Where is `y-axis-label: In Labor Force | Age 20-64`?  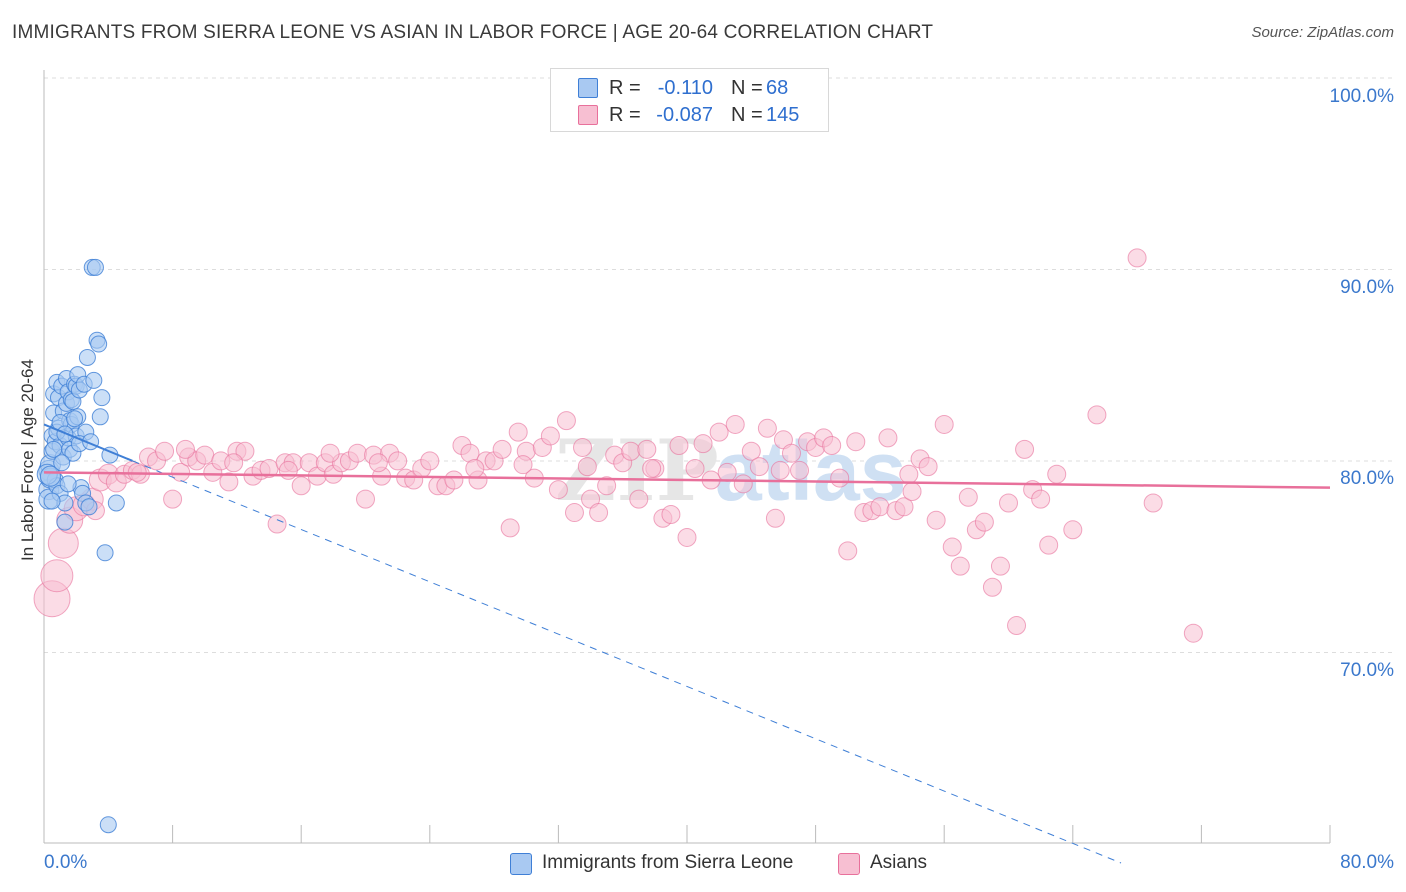 y-axis-label: In Labor Force | Age 20-64 is located at coordinates (27, 460).